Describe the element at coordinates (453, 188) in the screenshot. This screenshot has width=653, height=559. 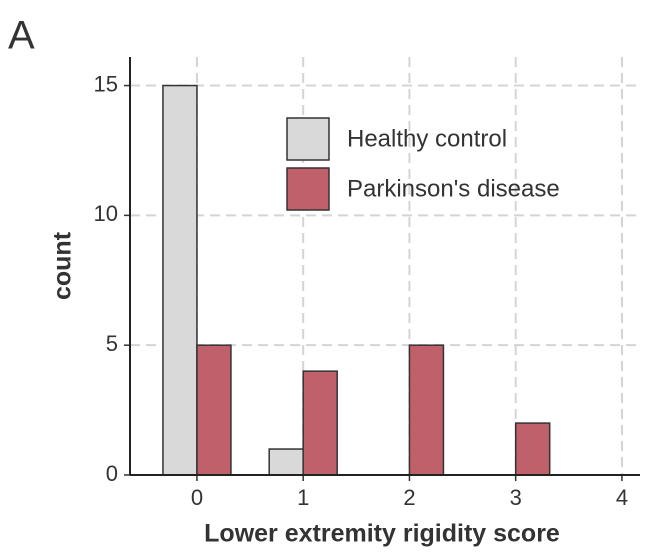
I see `legend-label: Parkinson's disease` at that location.